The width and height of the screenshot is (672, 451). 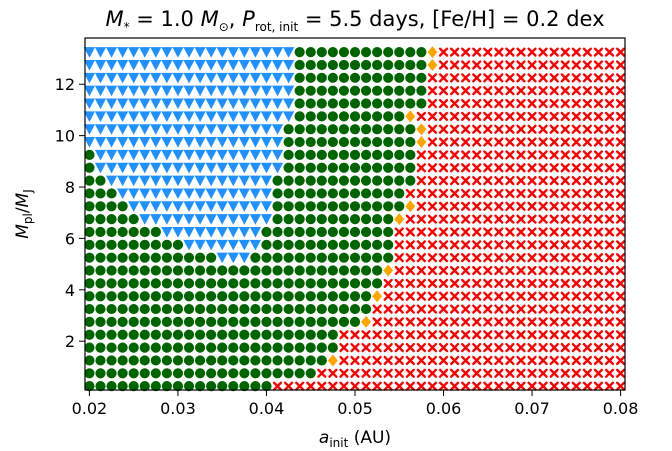 What do you see at coordinates (399, 219) in the screenshot?
I see `data-point-diamond` at bounding box center [399, 219].